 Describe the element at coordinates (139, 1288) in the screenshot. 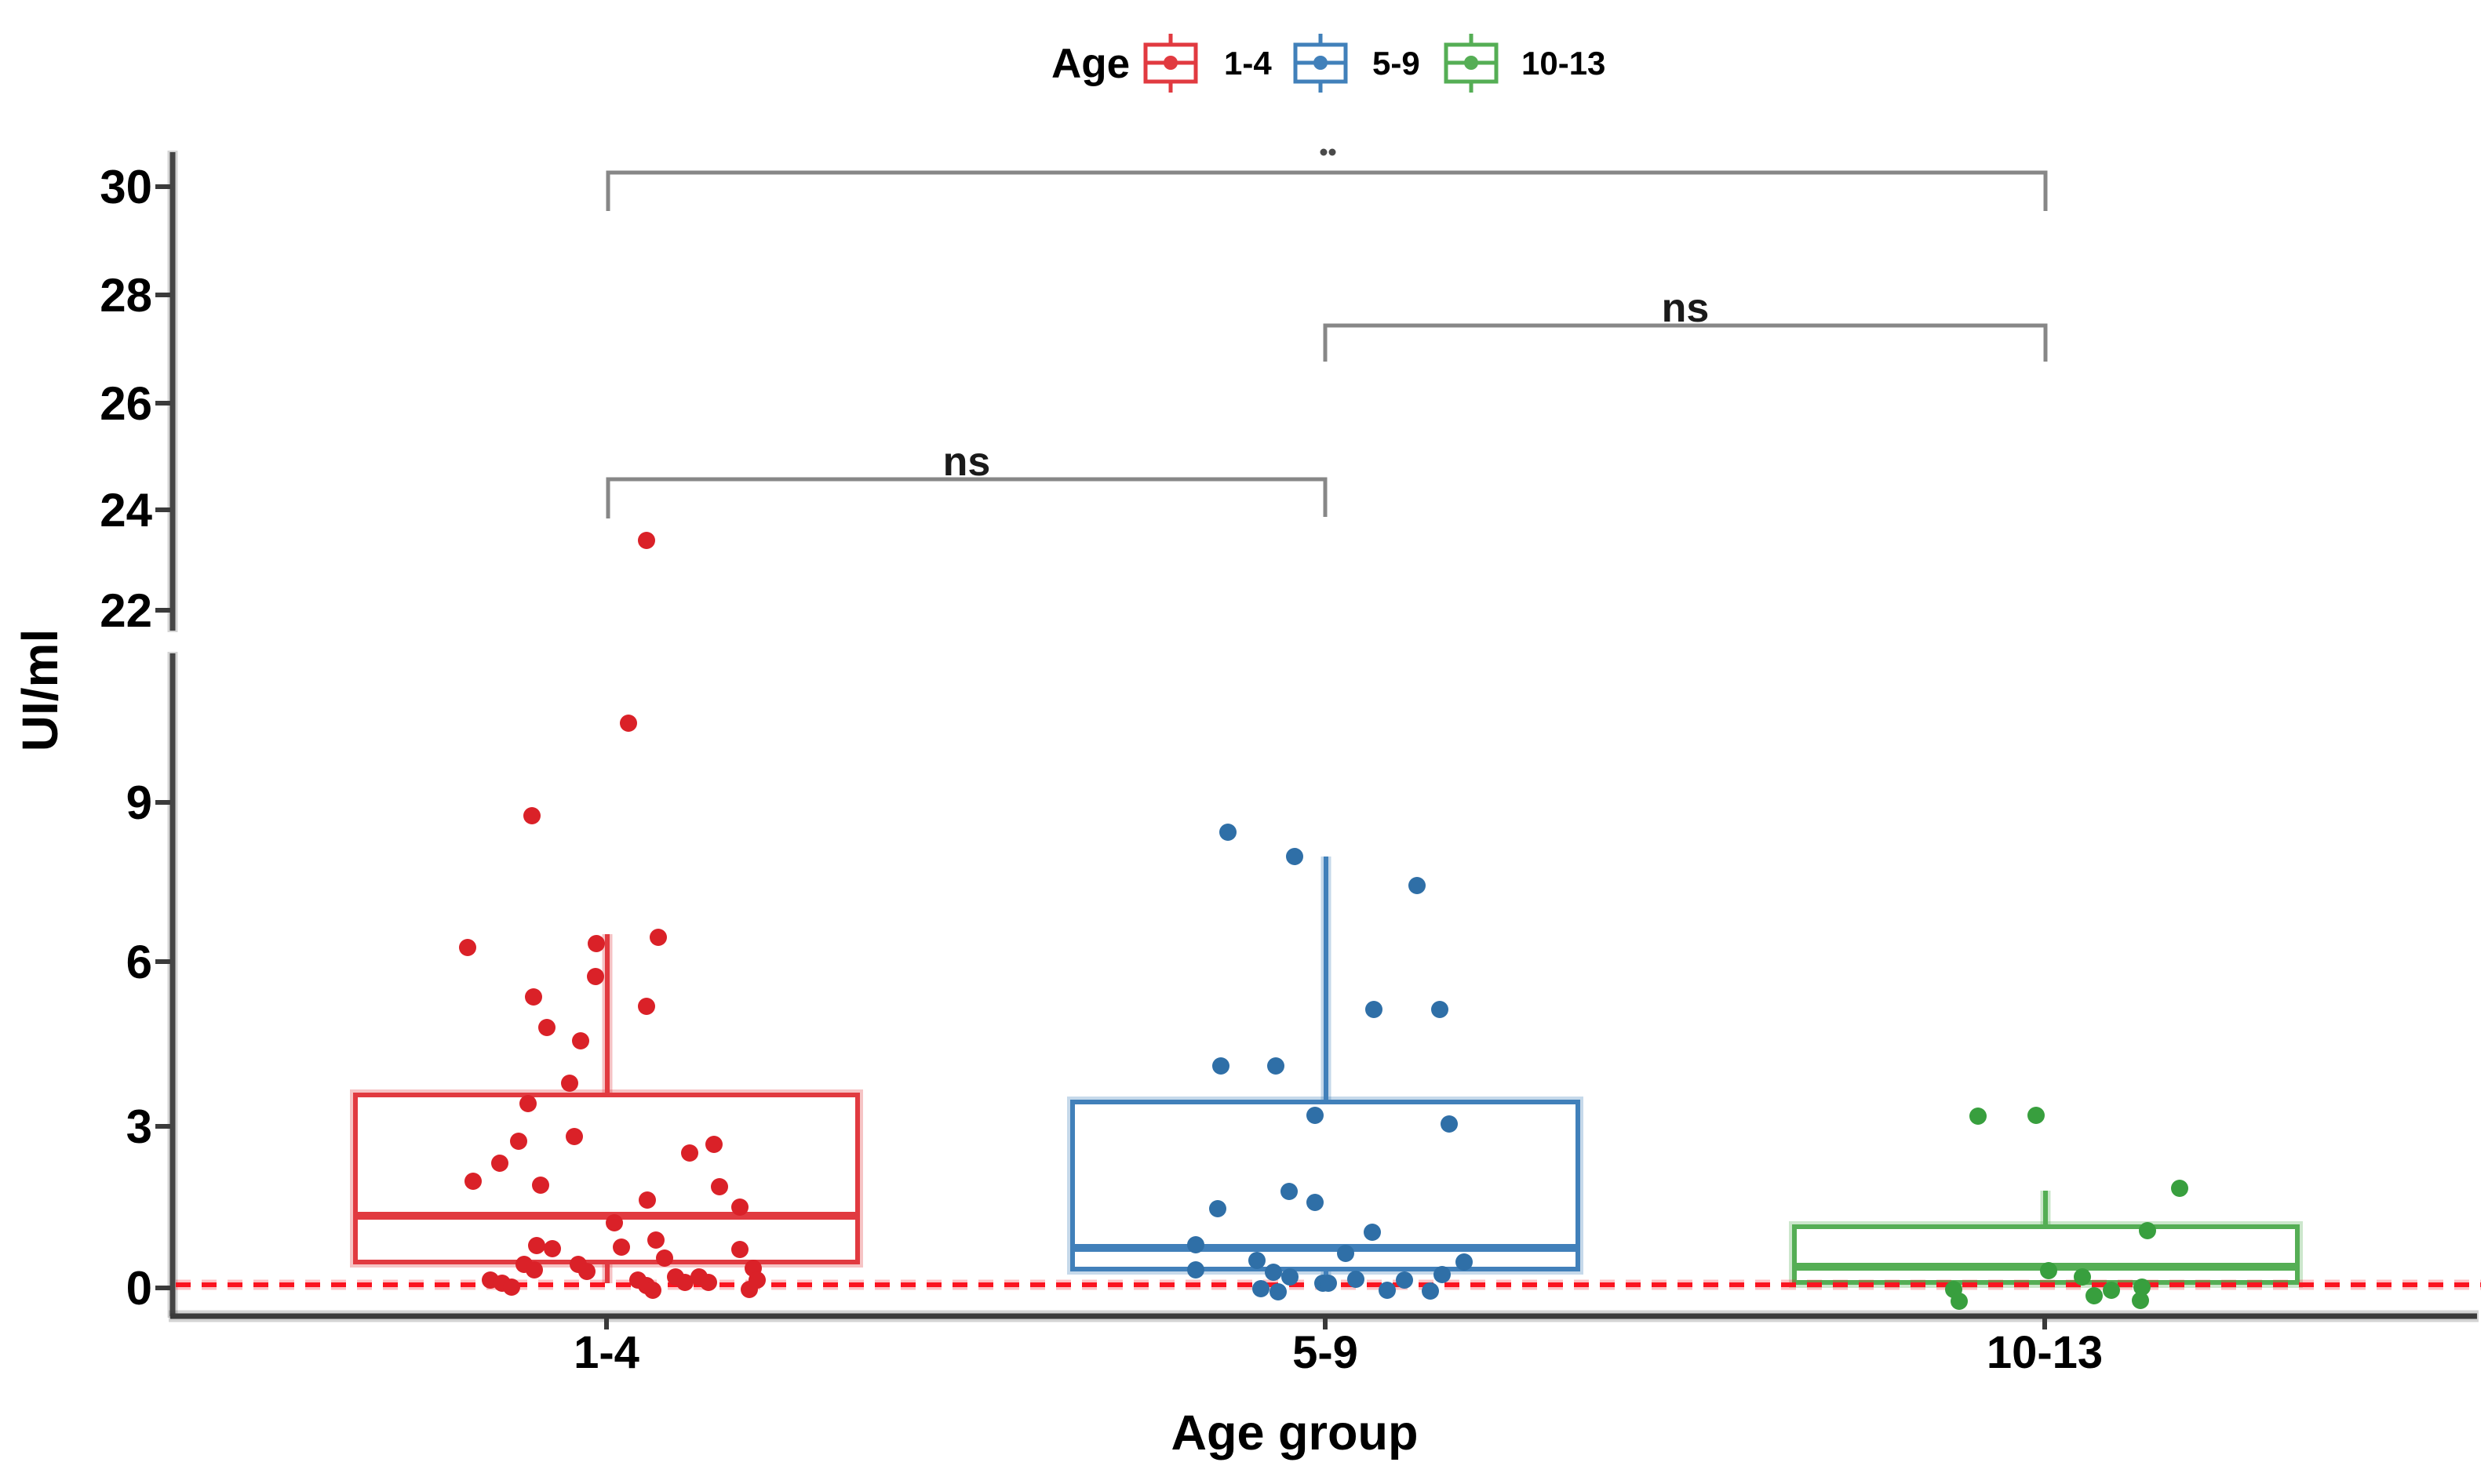

I see `svg-text: 0` at that location.